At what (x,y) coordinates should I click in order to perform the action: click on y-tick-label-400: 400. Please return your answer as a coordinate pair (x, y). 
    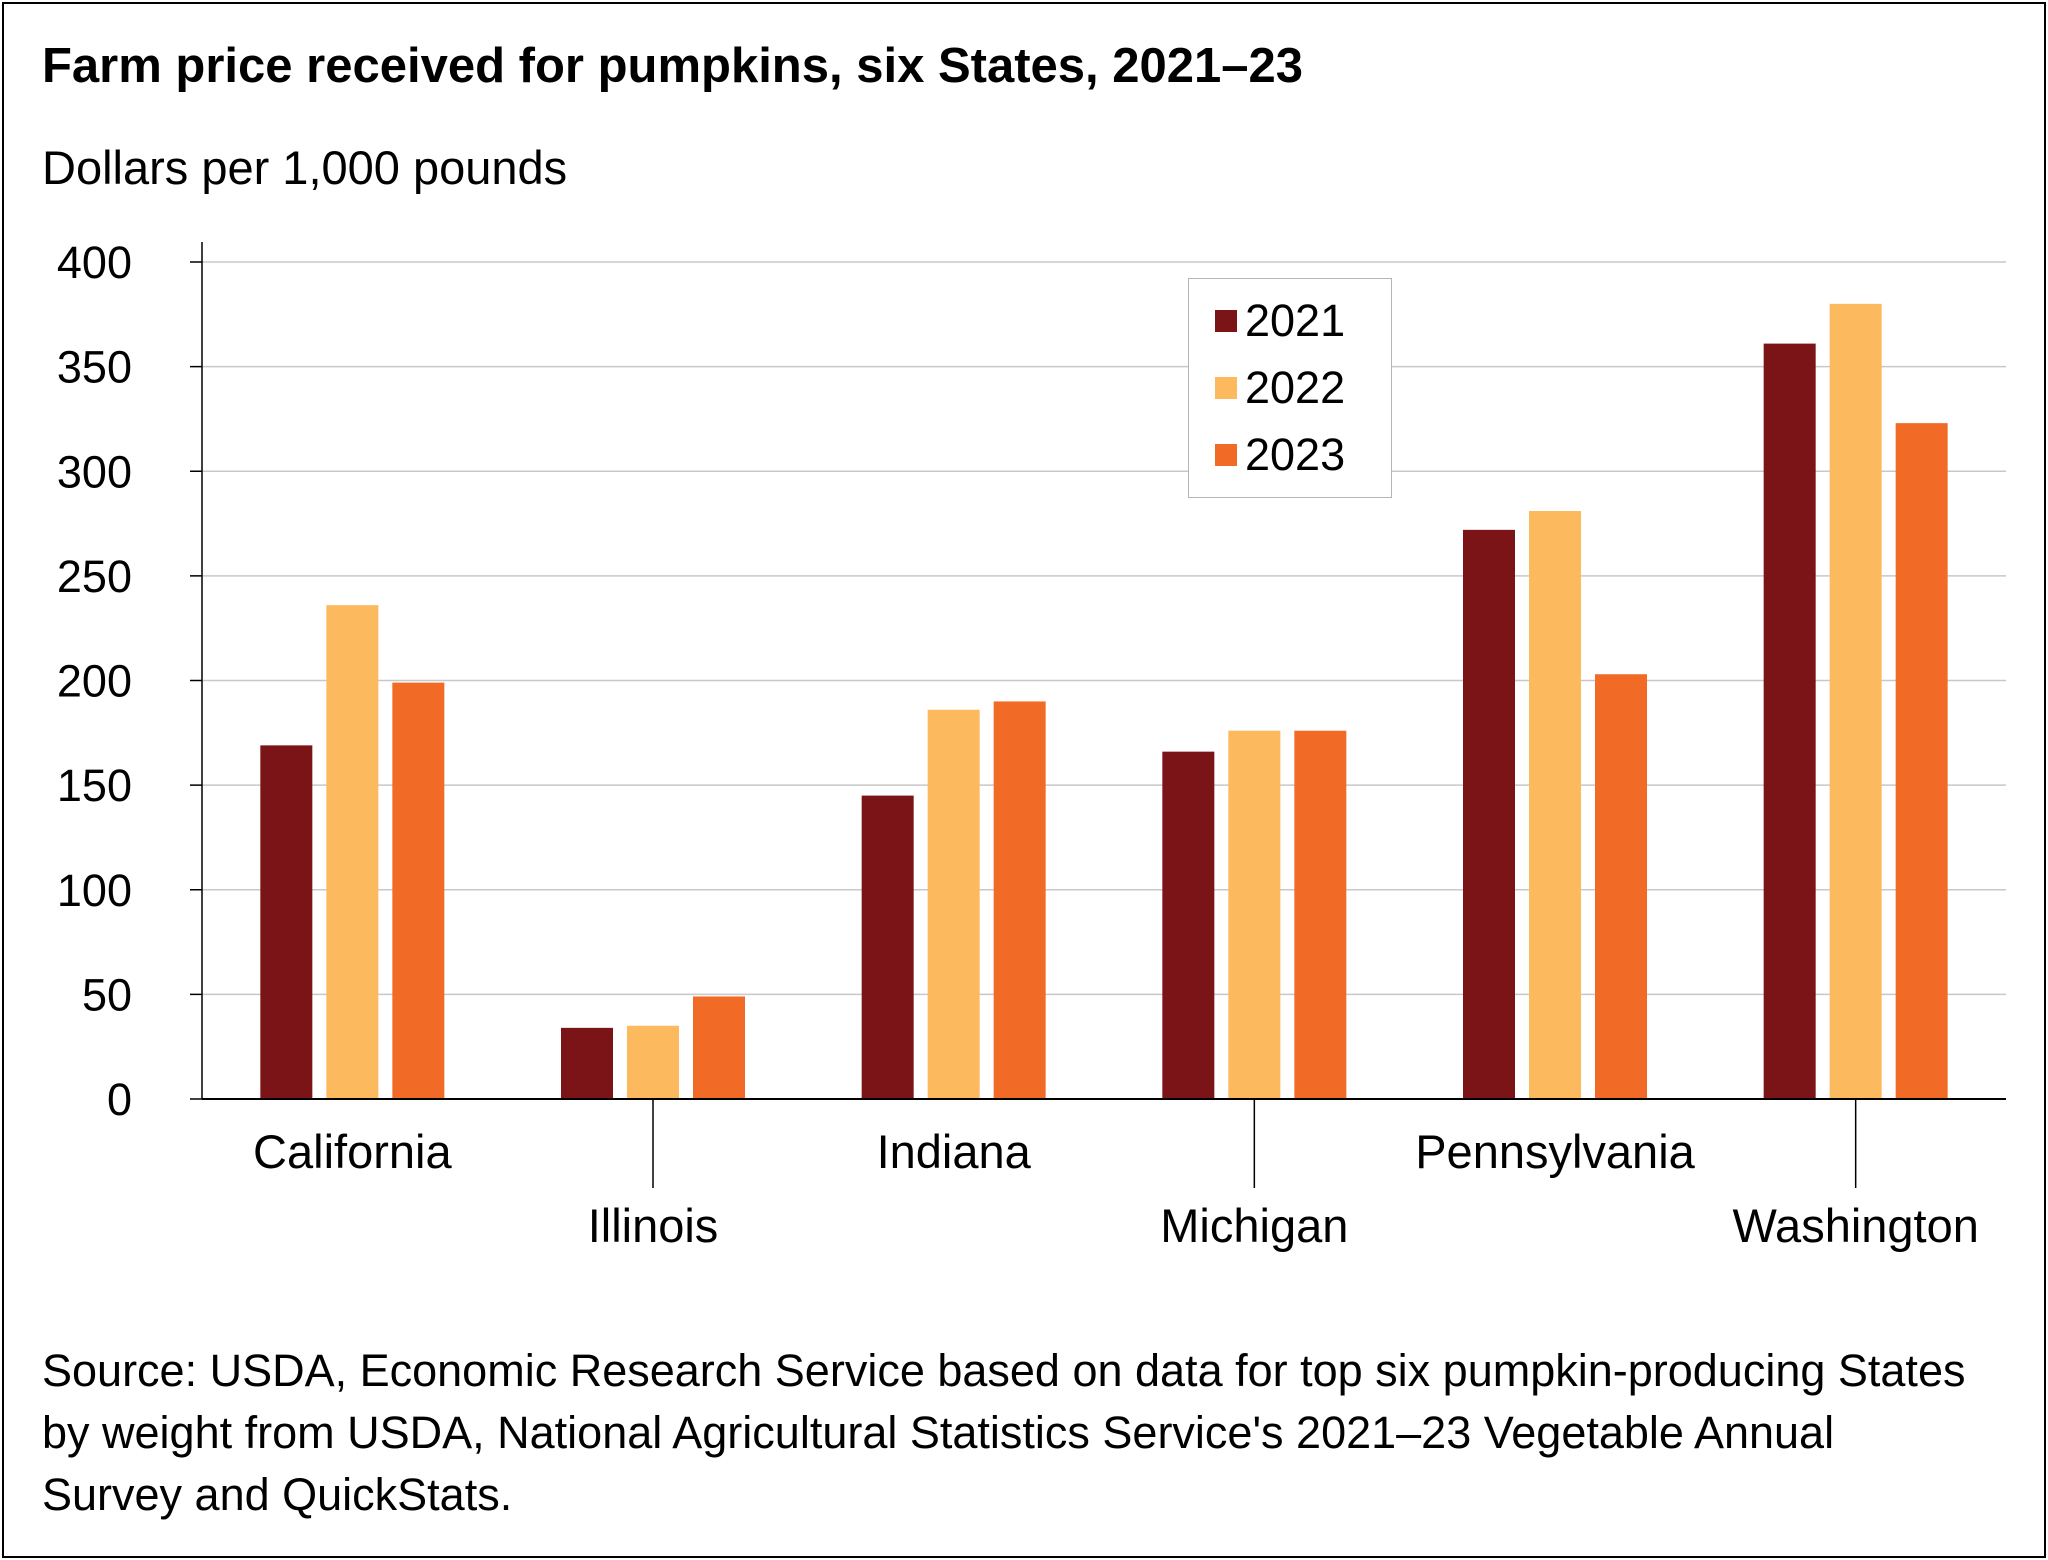
    Looking at the image, I should click on (94, 262).